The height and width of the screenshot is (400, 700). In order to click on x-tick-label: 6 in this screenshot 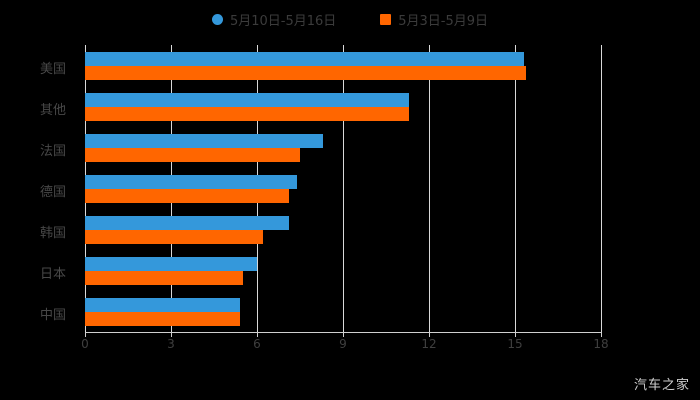, I will do `click(257, 344)`.